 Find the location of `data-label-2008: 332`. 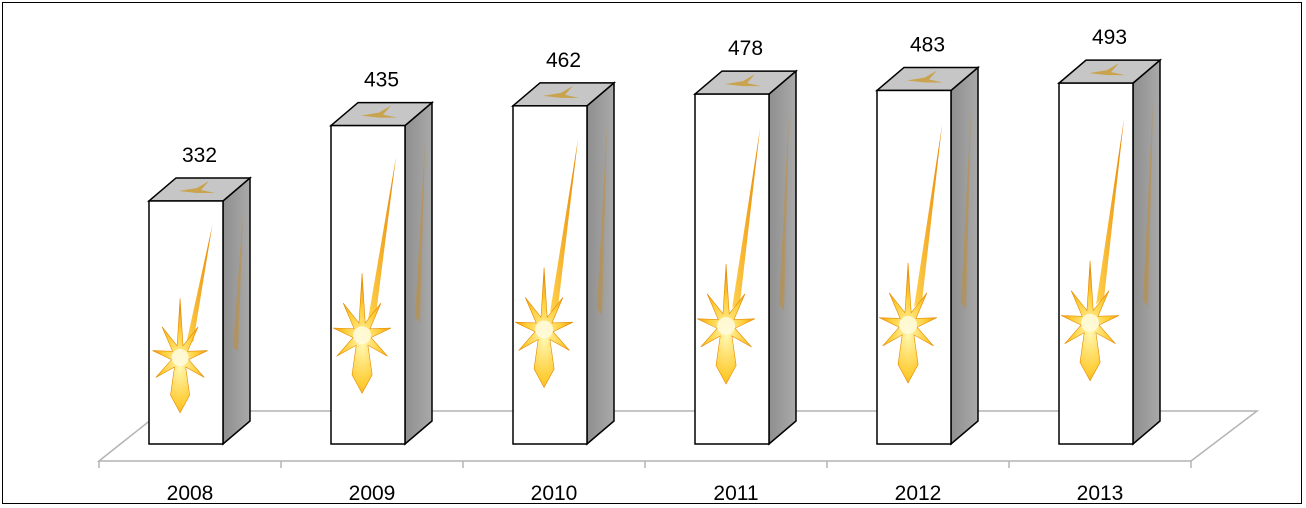

data-label-2008: 332 is located at coordinates (199, 155).